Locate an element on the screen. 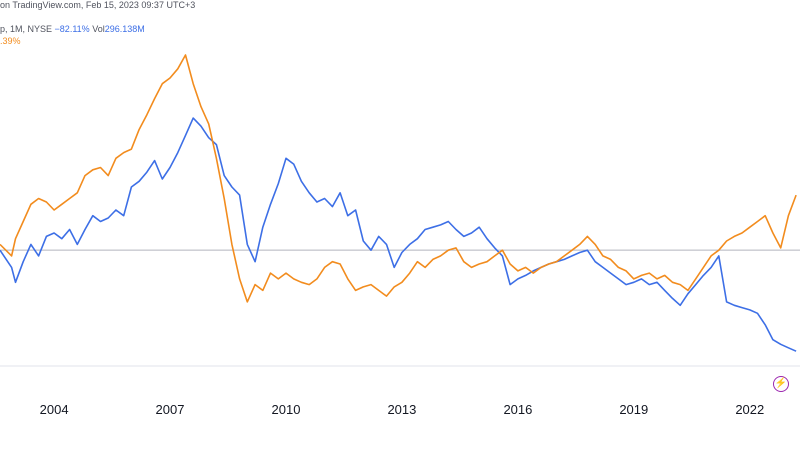  blue-change-value: −82.11% is located at coordinates (72, 29).